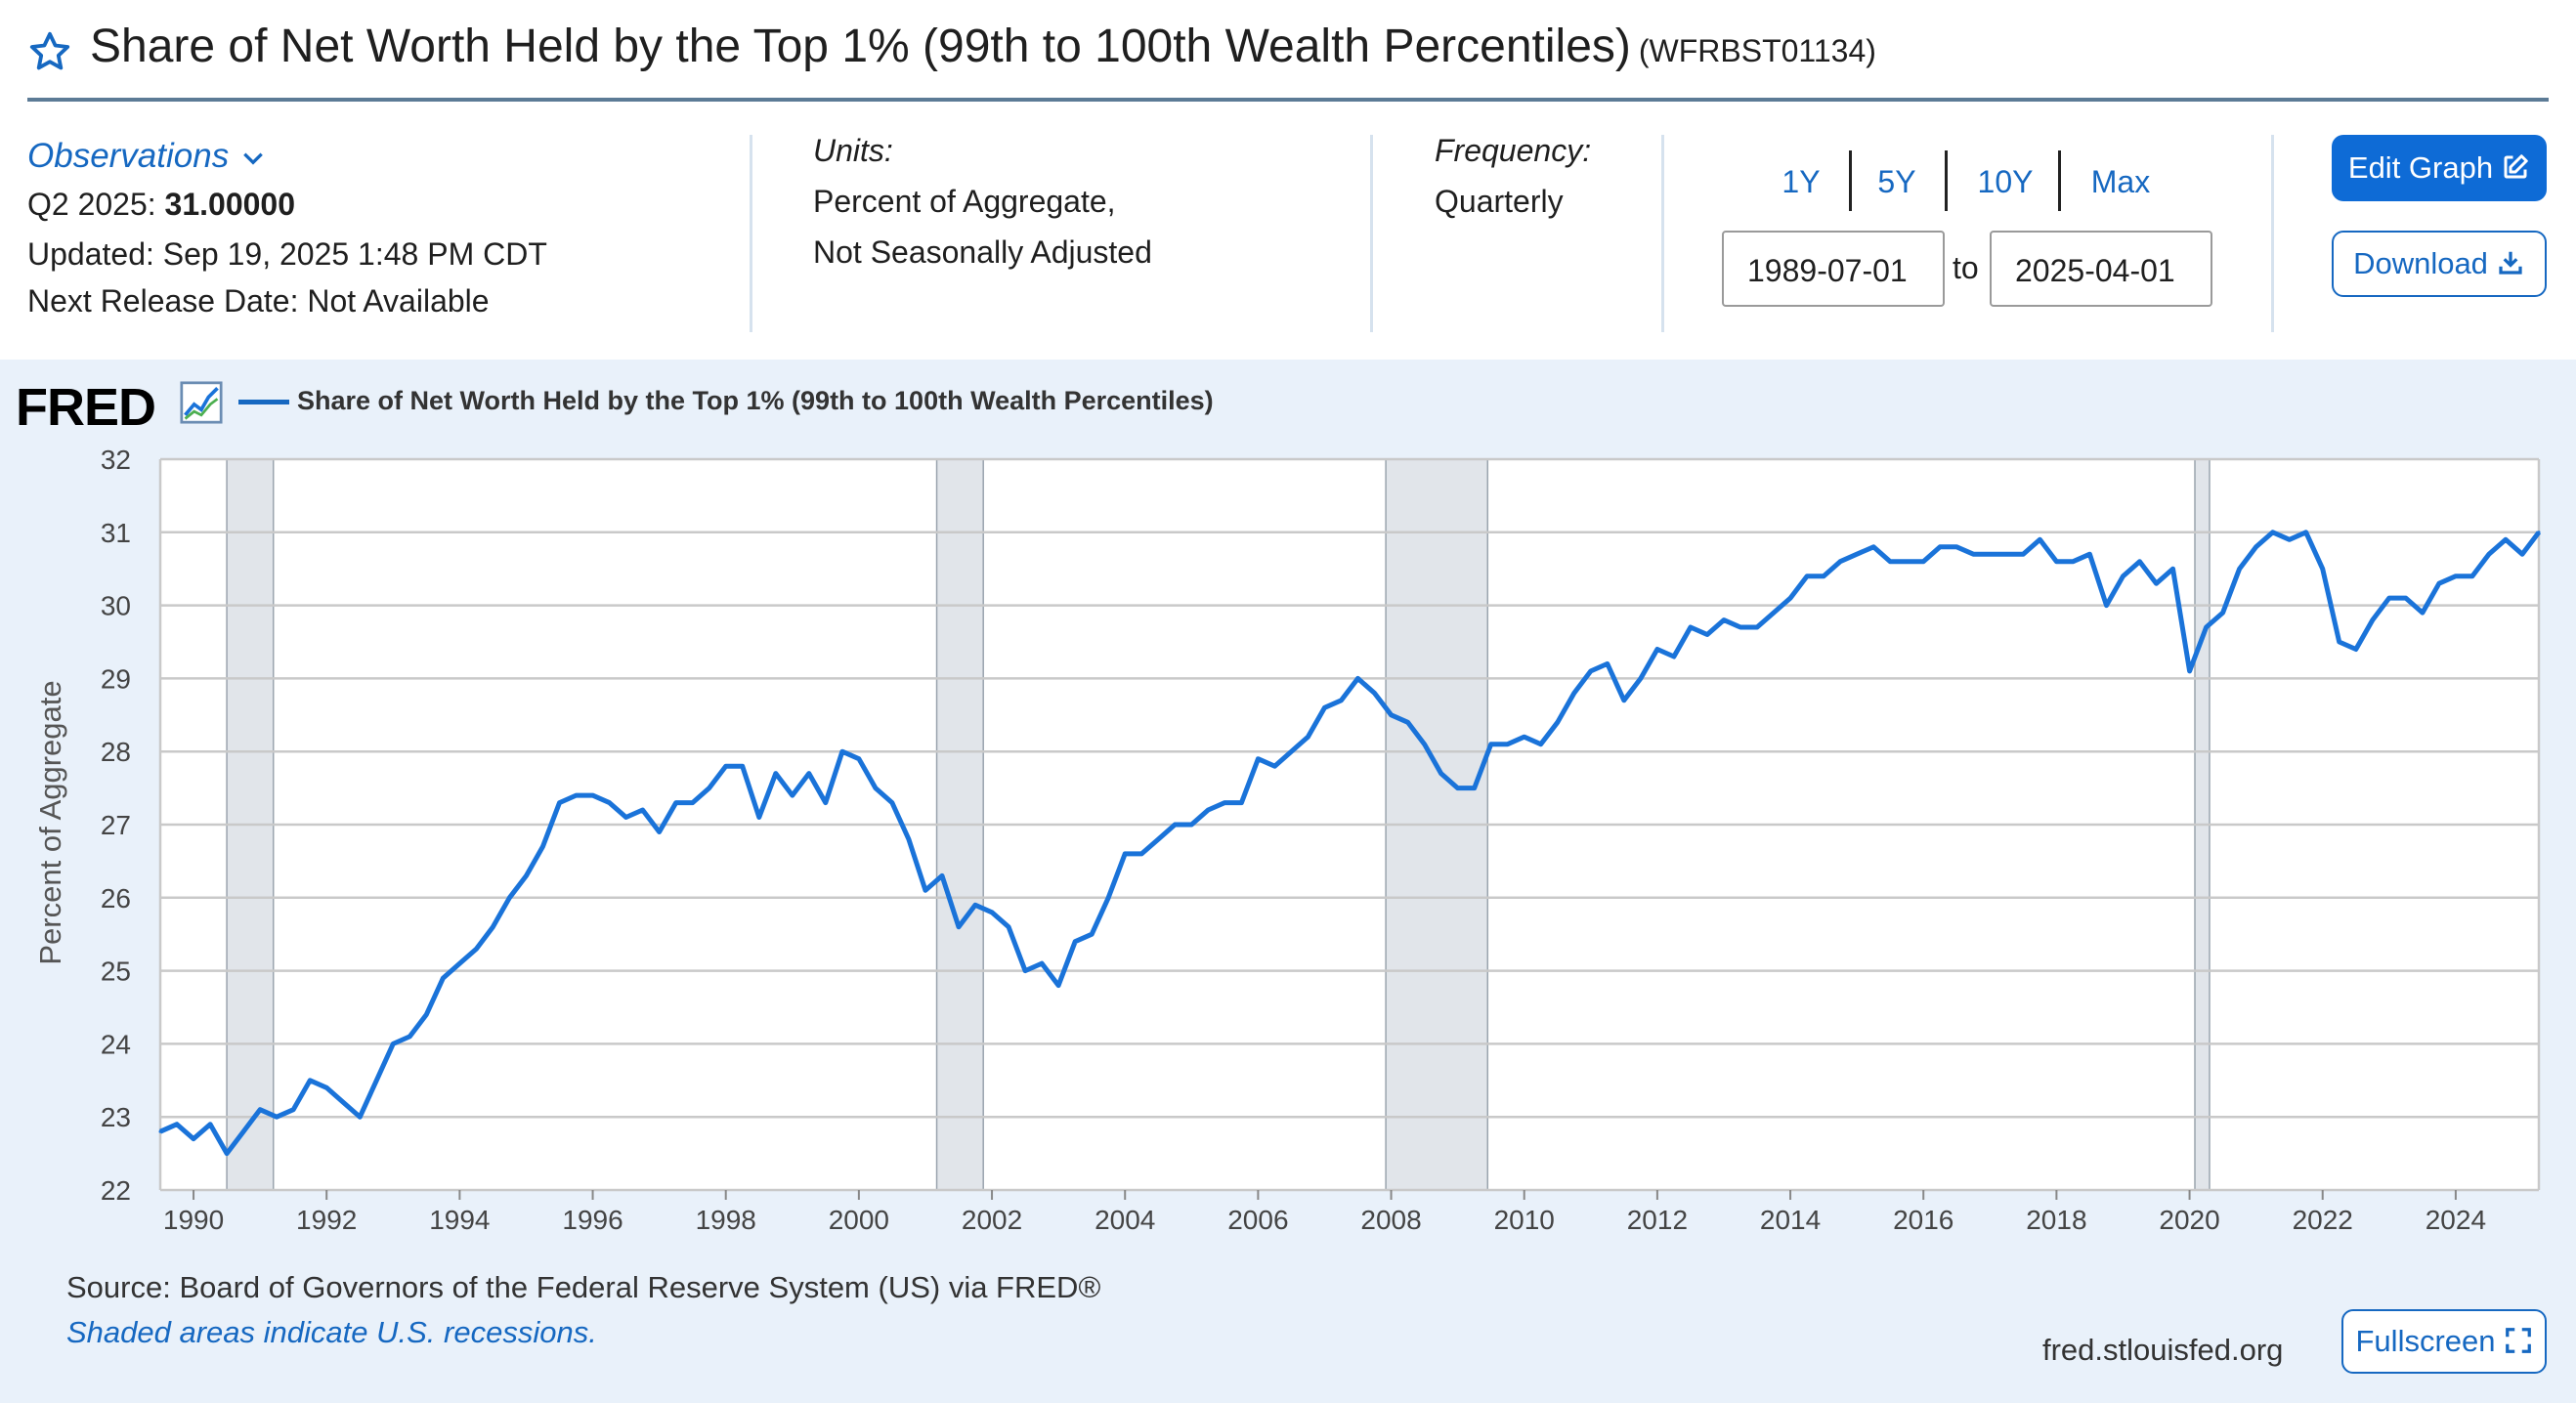 This screenshot has width=2576, height=1403. I want to click on fullscreen-icon, so click(2519, 1340).